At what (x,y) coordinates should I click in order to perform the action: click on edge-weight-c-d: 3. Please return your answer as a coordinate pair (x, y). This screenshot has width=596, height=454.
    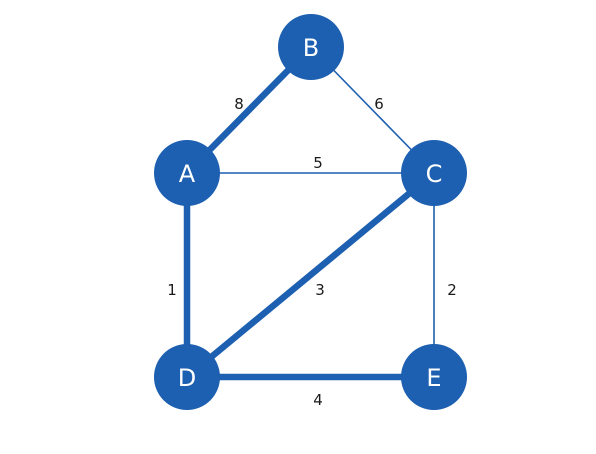
    Looking at the image, I should click on (320, 290).